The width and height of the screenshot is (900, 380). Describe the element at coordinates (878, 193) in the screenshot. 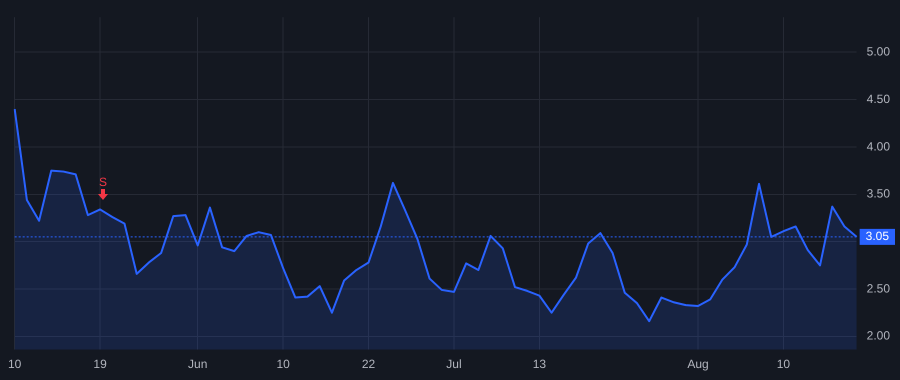

I see `y-tick-label: 3.50` at that location.